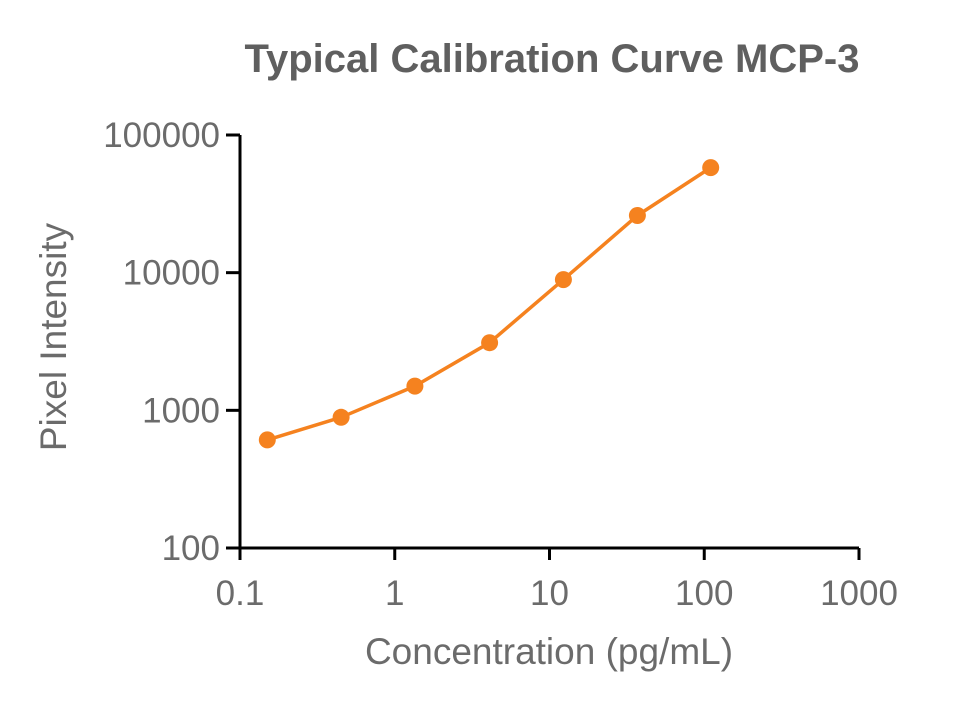  Describe the element at coordinates (704, 593) in the screenshot. I see `x-tick-label: 100` at that location.